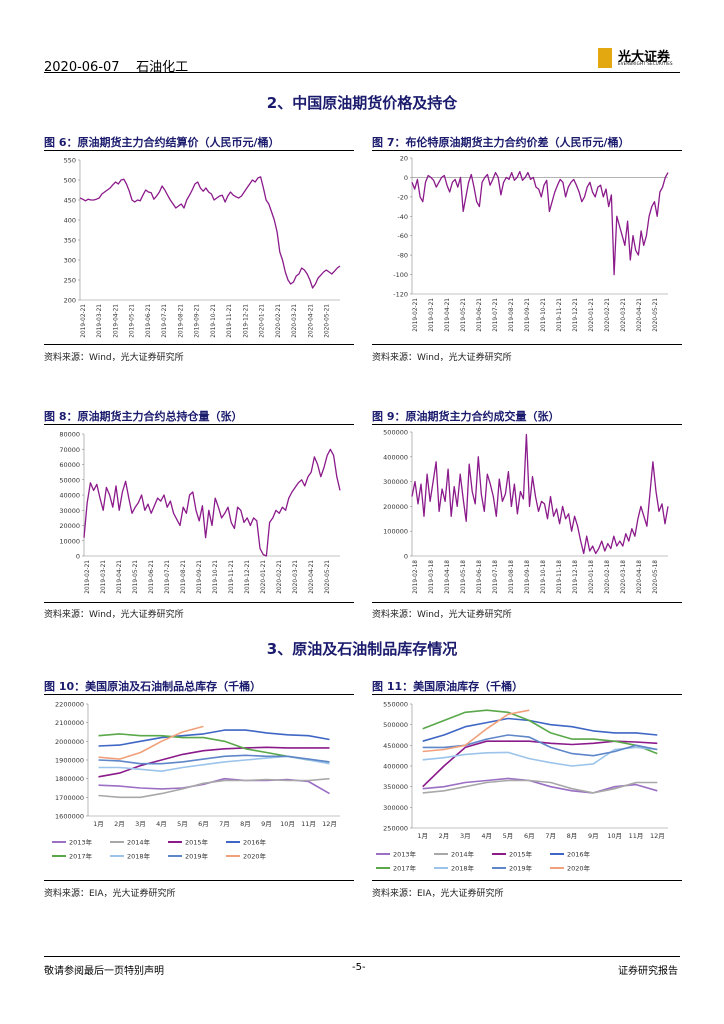 This screenshot has height=1024, width=724. What do you see at coordinates (312, 577) in the screenshot?
I see `x-tick-label: 2020-04-21` at bounding box center [312, 577].